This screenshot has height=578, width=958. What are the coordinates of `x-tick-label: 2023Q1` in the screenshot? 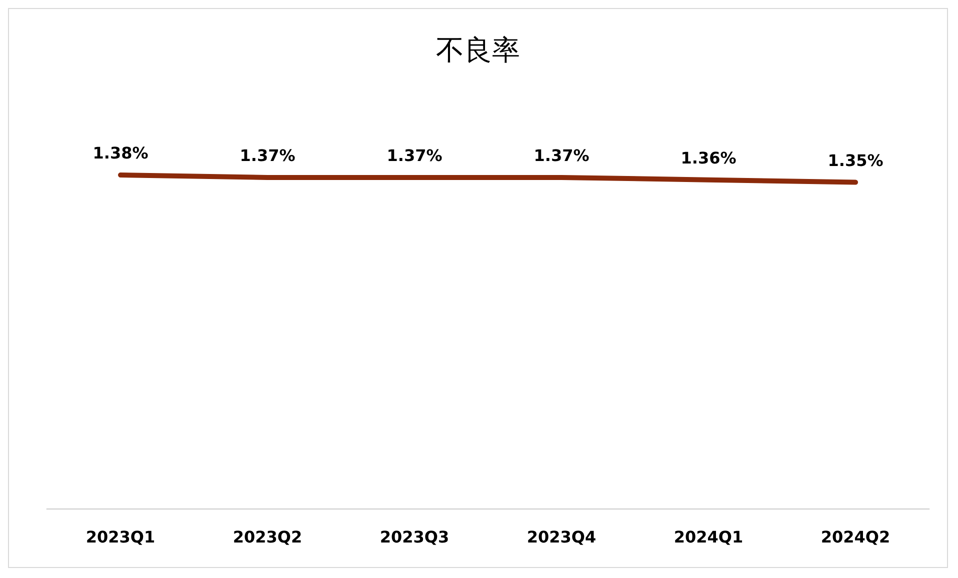 It's located at (121, 537).